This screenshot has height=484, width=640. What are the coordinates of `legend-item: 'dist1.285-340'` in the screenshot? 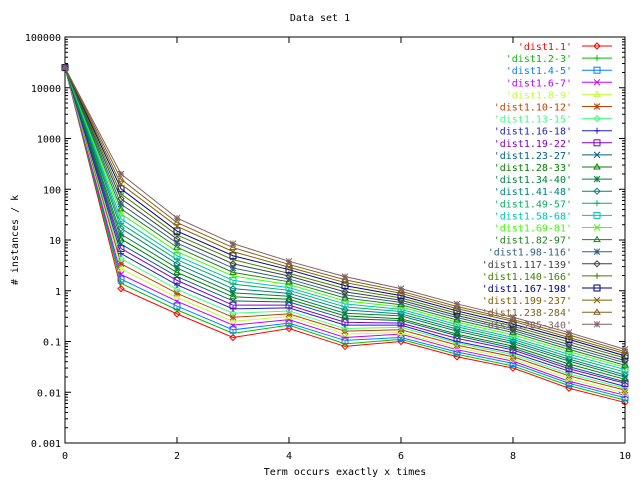 It's located at (547, 325).